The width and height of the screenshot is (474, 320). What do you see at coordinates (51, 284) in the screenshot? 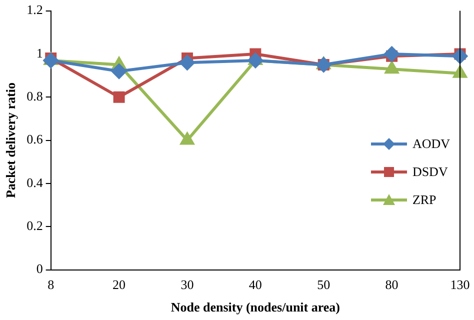
I see `x-tick-label: 8` at bounding box center [51, 284].